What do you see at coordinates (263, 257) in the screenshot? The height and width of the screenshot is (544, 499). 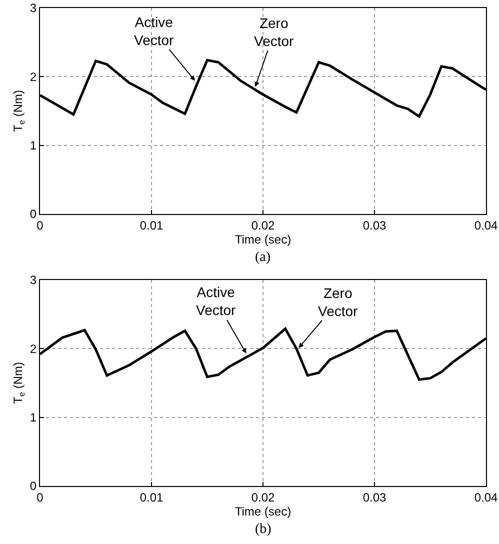 I see `text: (a)` at bounding box center [263, 257].